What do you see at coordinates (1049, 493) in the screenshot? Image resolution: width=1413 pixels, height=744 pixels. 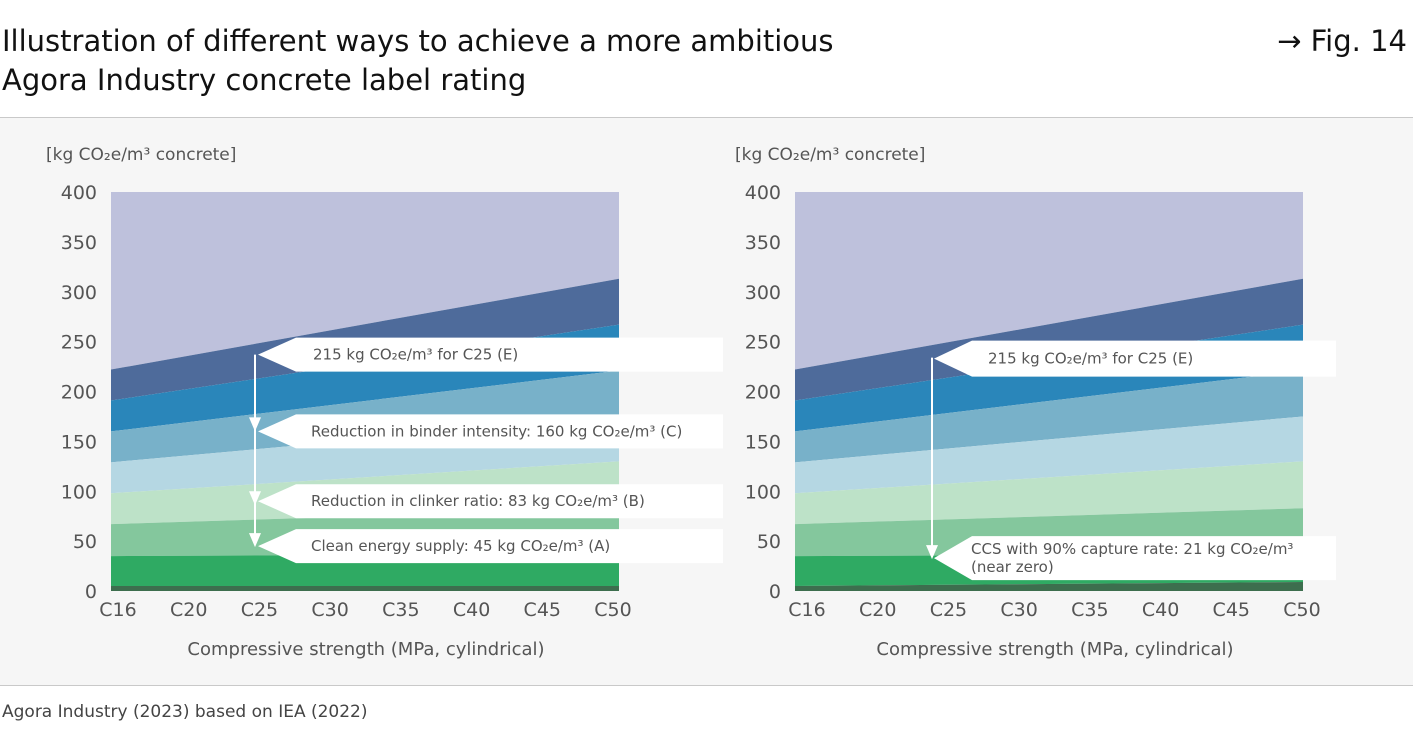 I see `band-D` at bounding box center [1049, 493].